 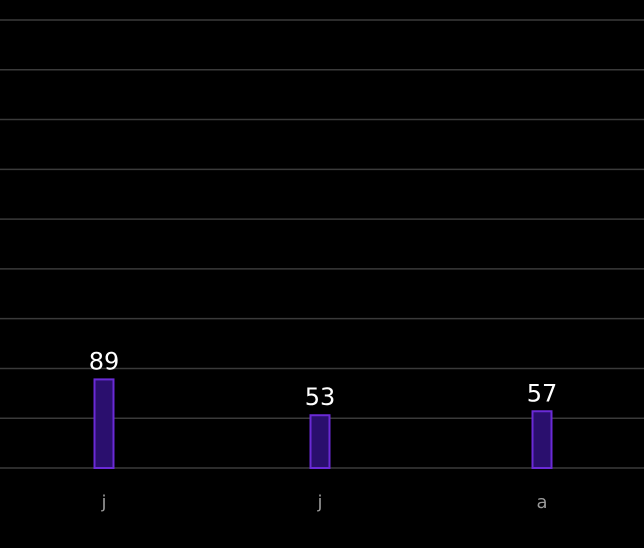 I want to click on data-label: 53, so click(x=320, y=397).